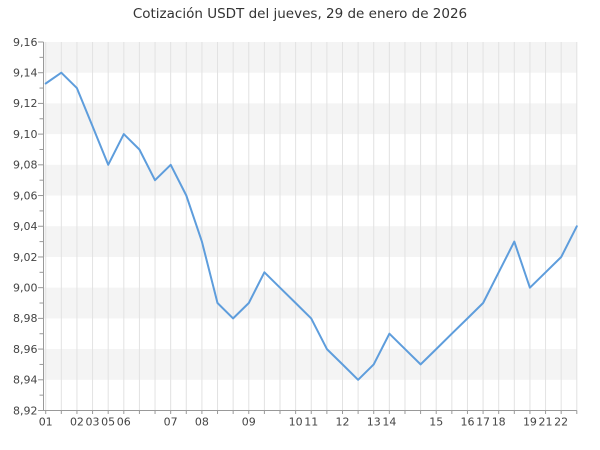 Image resolution: width=600 pixels, height=450 pixels. Describe the element at coordinates (389, 422) in the screenshot. I see `x-tick-label: 14` at that location.